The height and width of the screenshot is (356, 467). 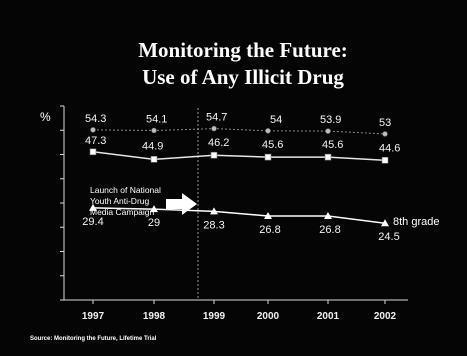 I want to click on chart-title-line1: Monitoring the Future:, so click(x=243, y=50).